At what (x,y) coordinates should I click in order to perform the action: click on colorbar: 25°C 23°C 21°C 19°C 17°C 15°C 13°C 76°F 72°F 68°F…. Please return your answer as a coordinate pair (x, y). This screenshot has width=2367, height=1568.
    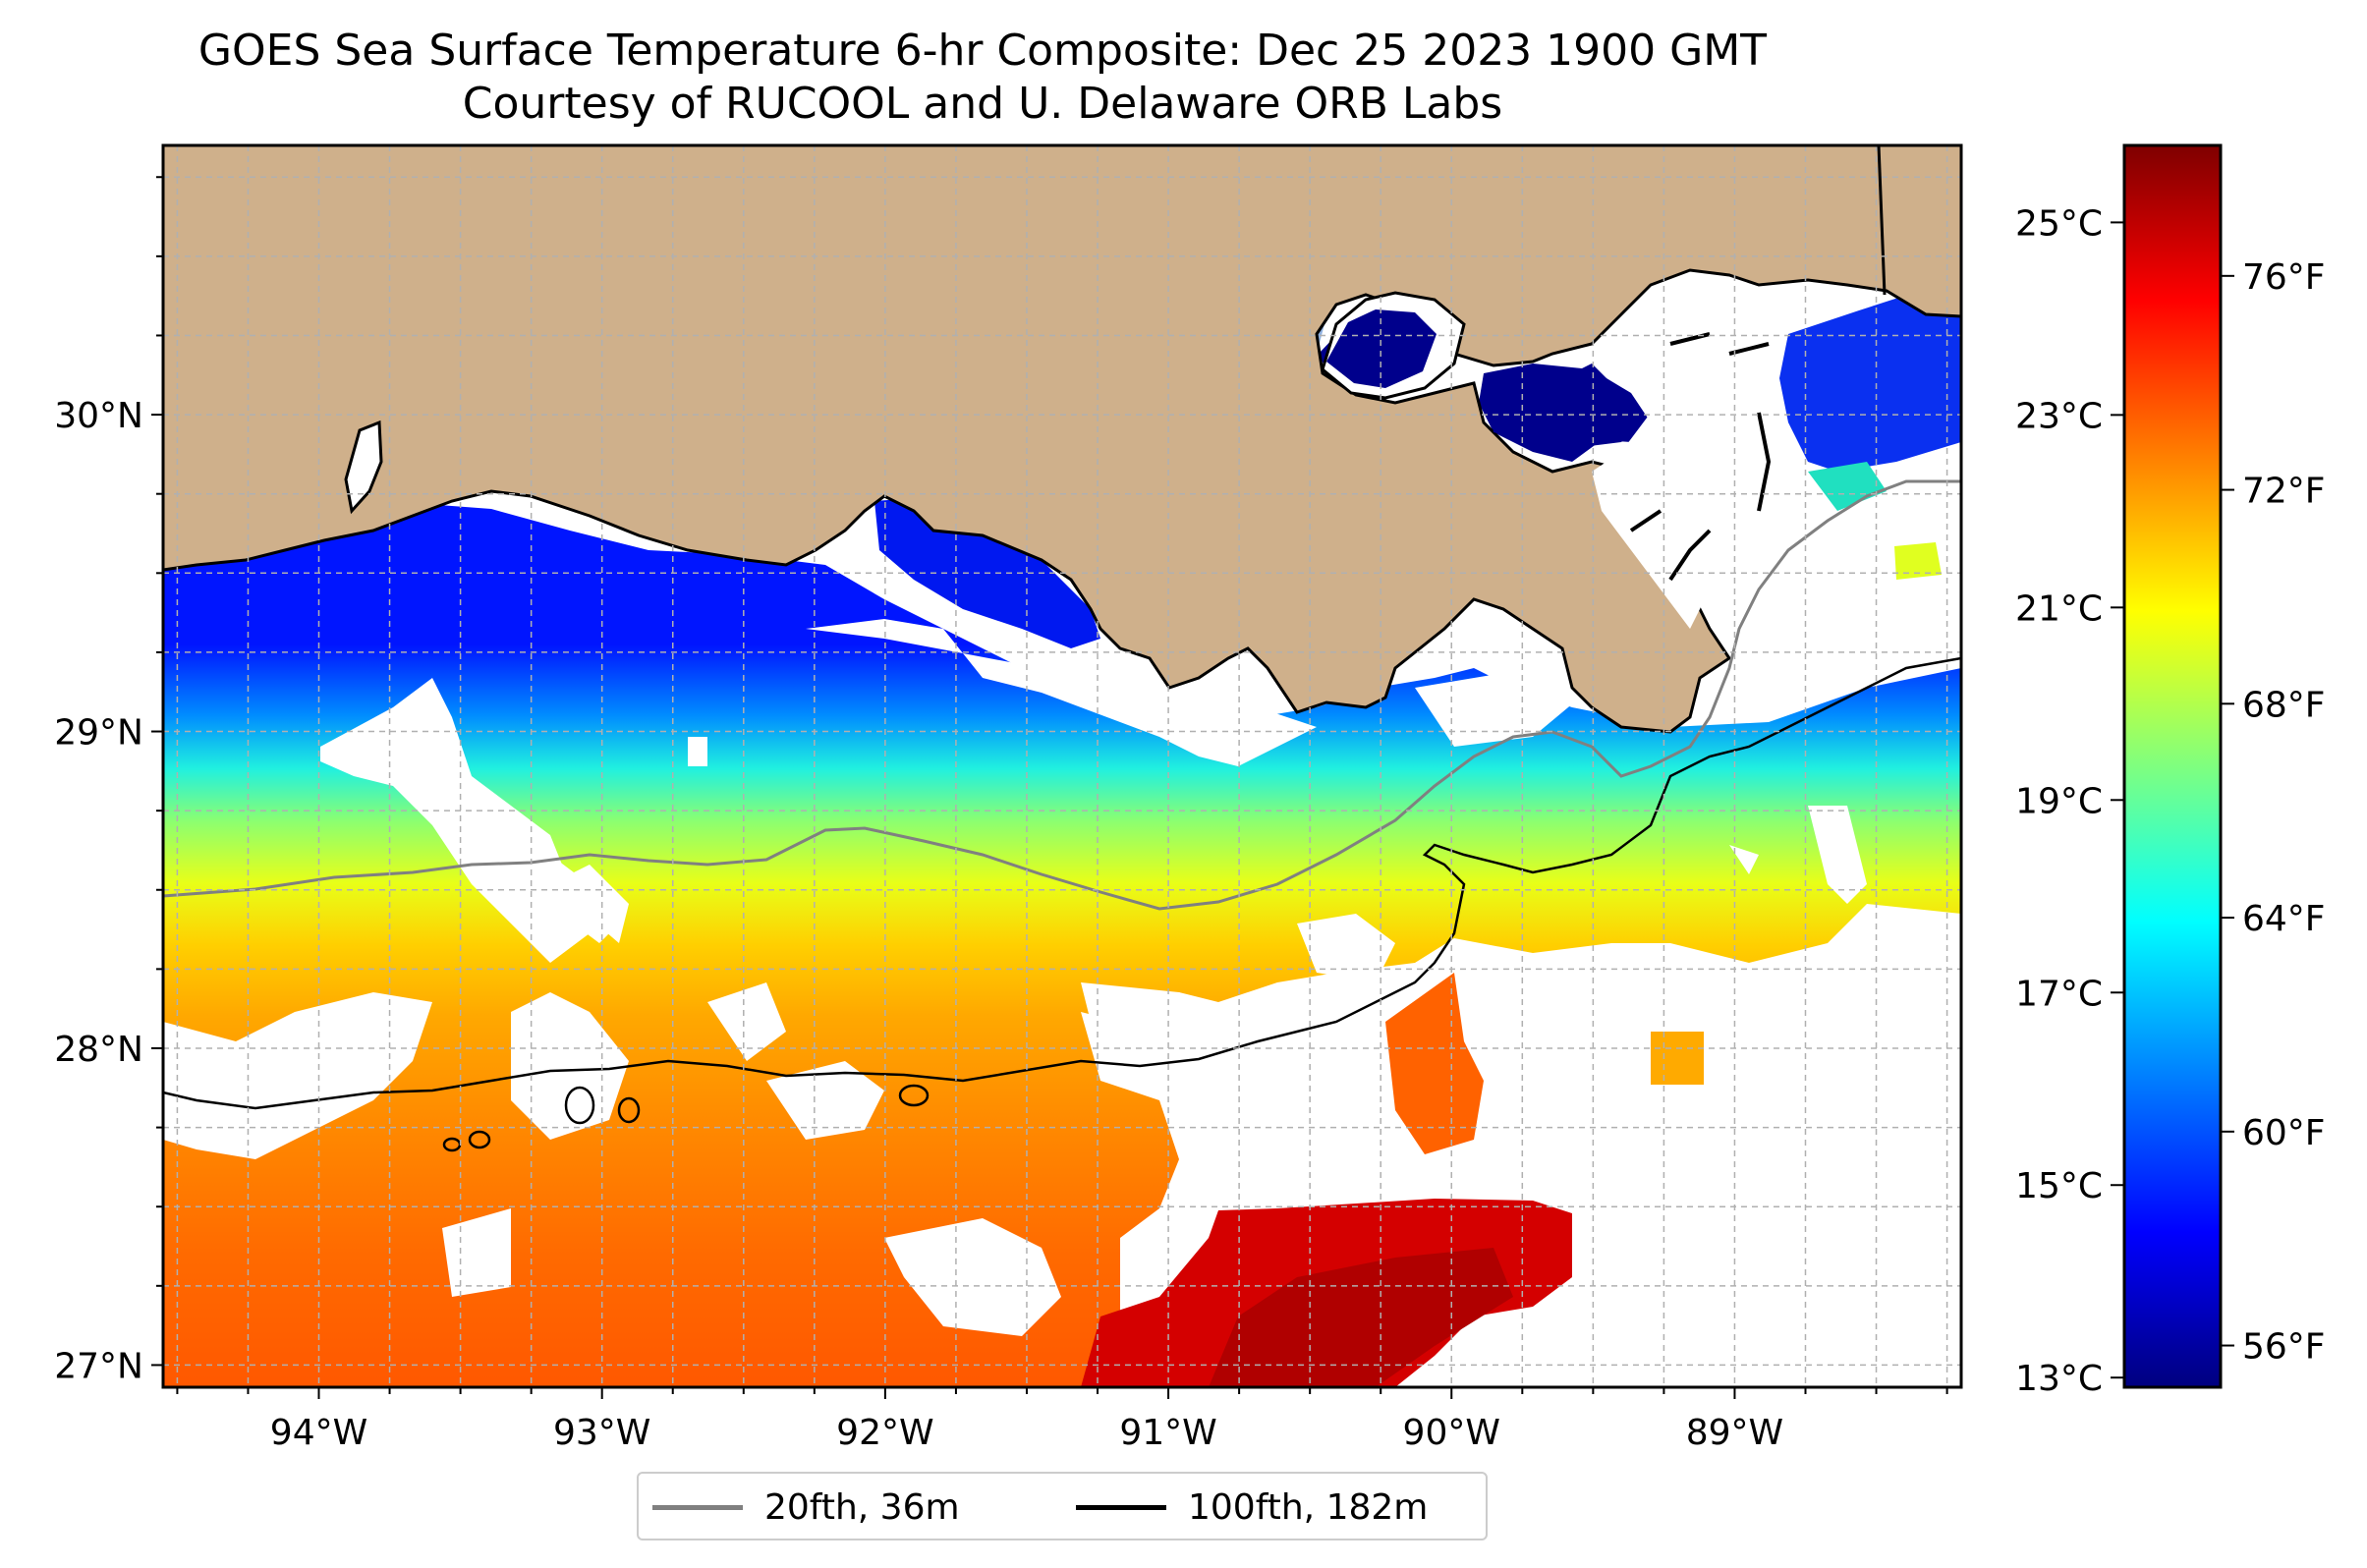
    Looking at the image, I should click on (2171, 771).